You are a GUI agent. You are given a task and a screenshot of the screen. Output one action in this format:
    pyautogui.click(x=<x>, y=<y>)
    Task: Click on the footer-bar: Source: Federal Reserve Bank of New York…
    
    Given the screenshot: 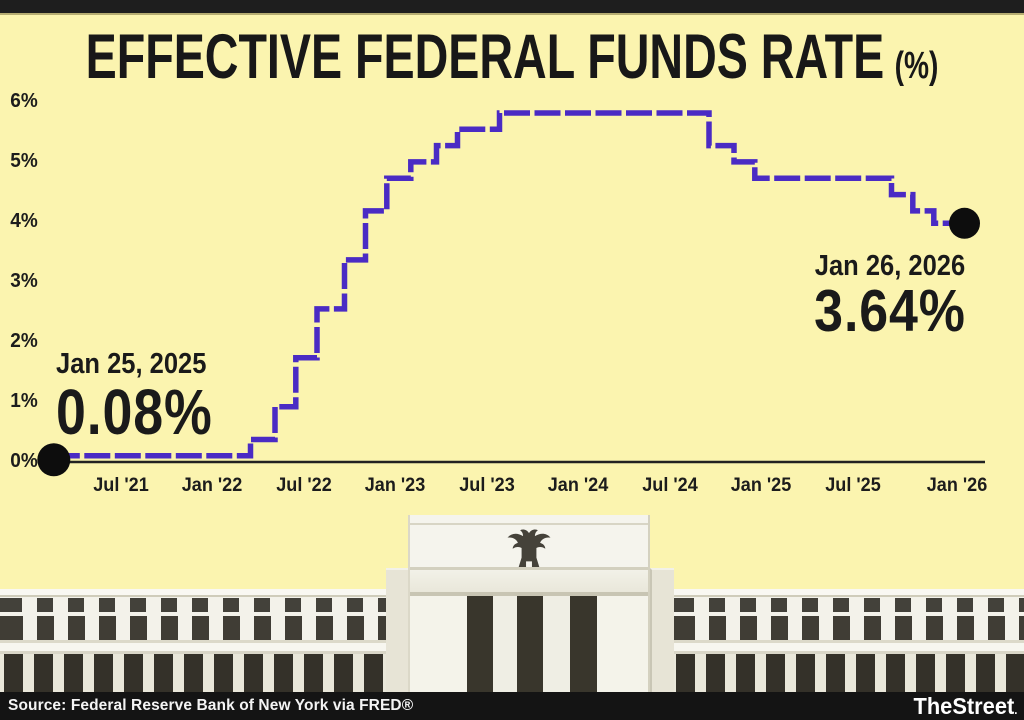 What is the action you would take?
    pyautogui.click(x=512, y=706)
    